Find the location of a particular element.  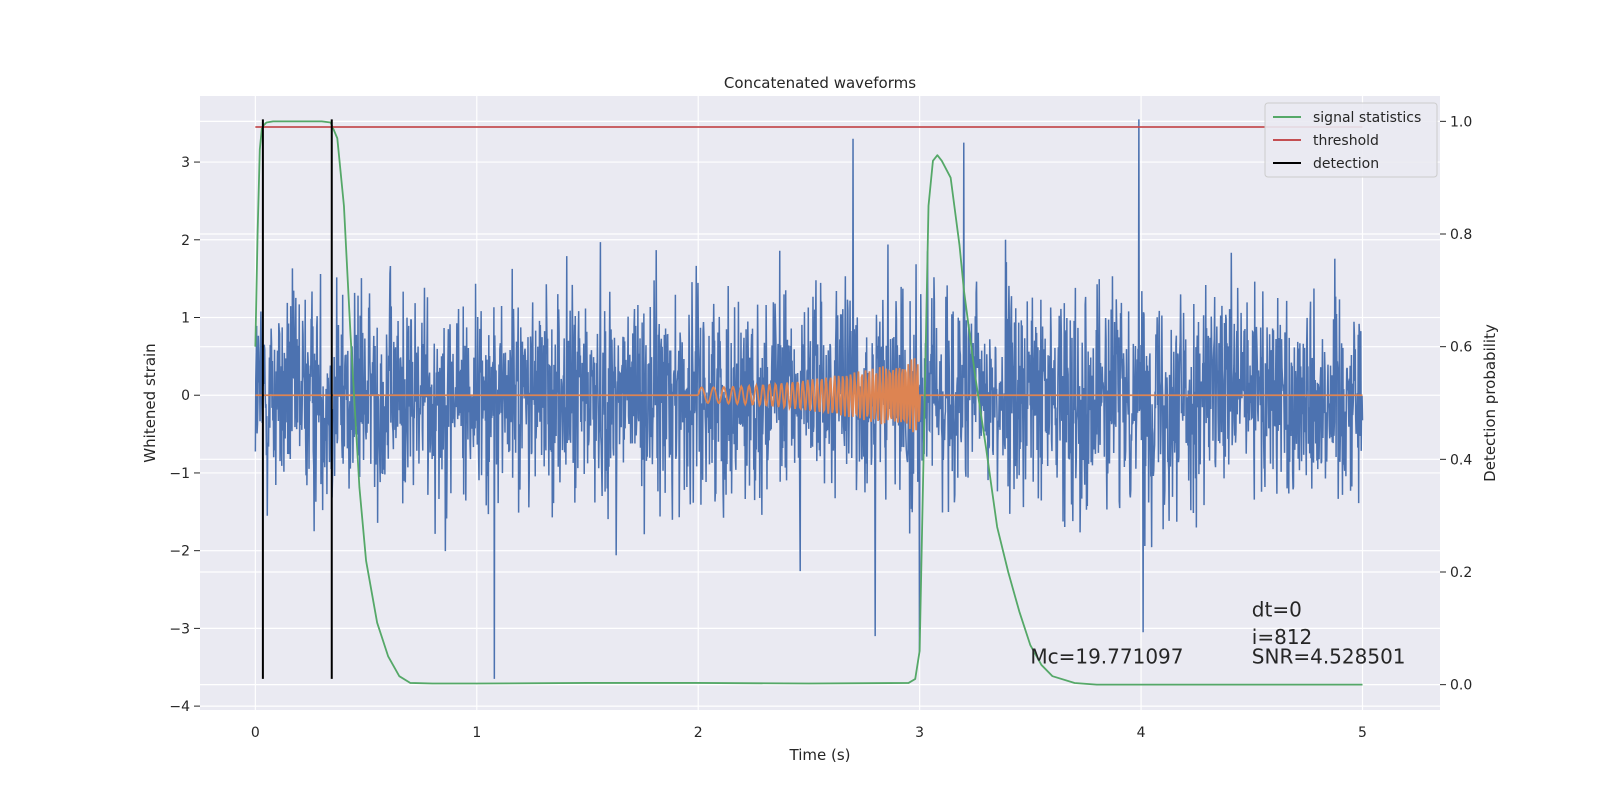

y-tick-label: −1 is located at coordinates (179, 474).